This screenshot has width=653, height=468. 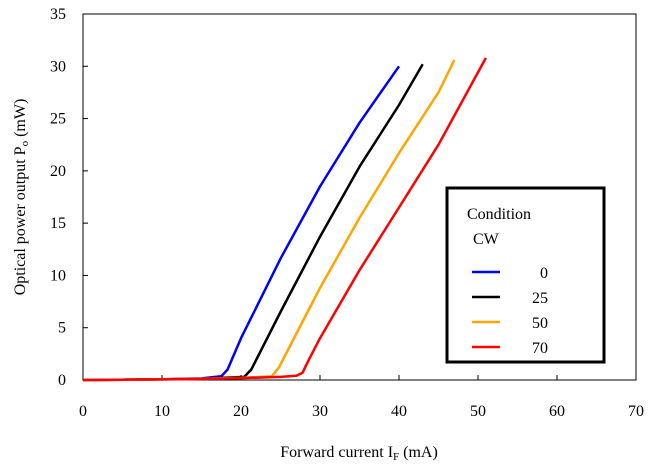 What do you see at coordinates (478, 411) in the screenshot?
I see `x-tick-label: 50` at bounding box center [478, 411].